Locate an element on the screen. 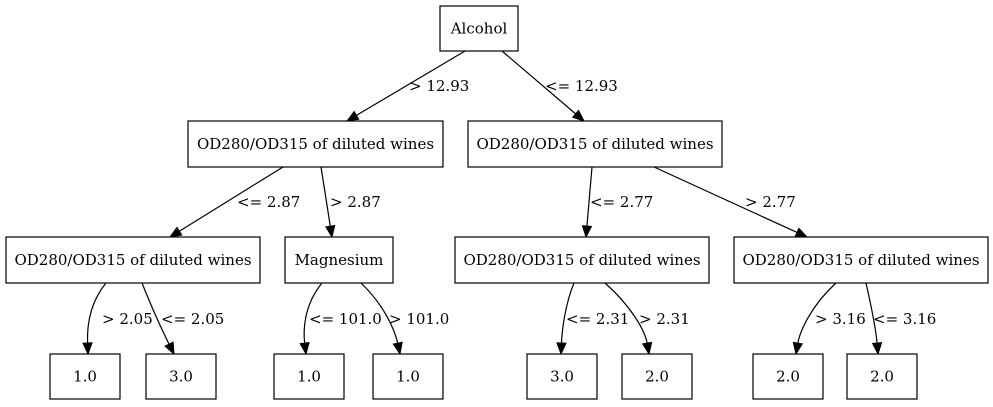 The width and height of the screenshot is (993, 407). node-label: 3.0 is located at coordinates (562, 377).